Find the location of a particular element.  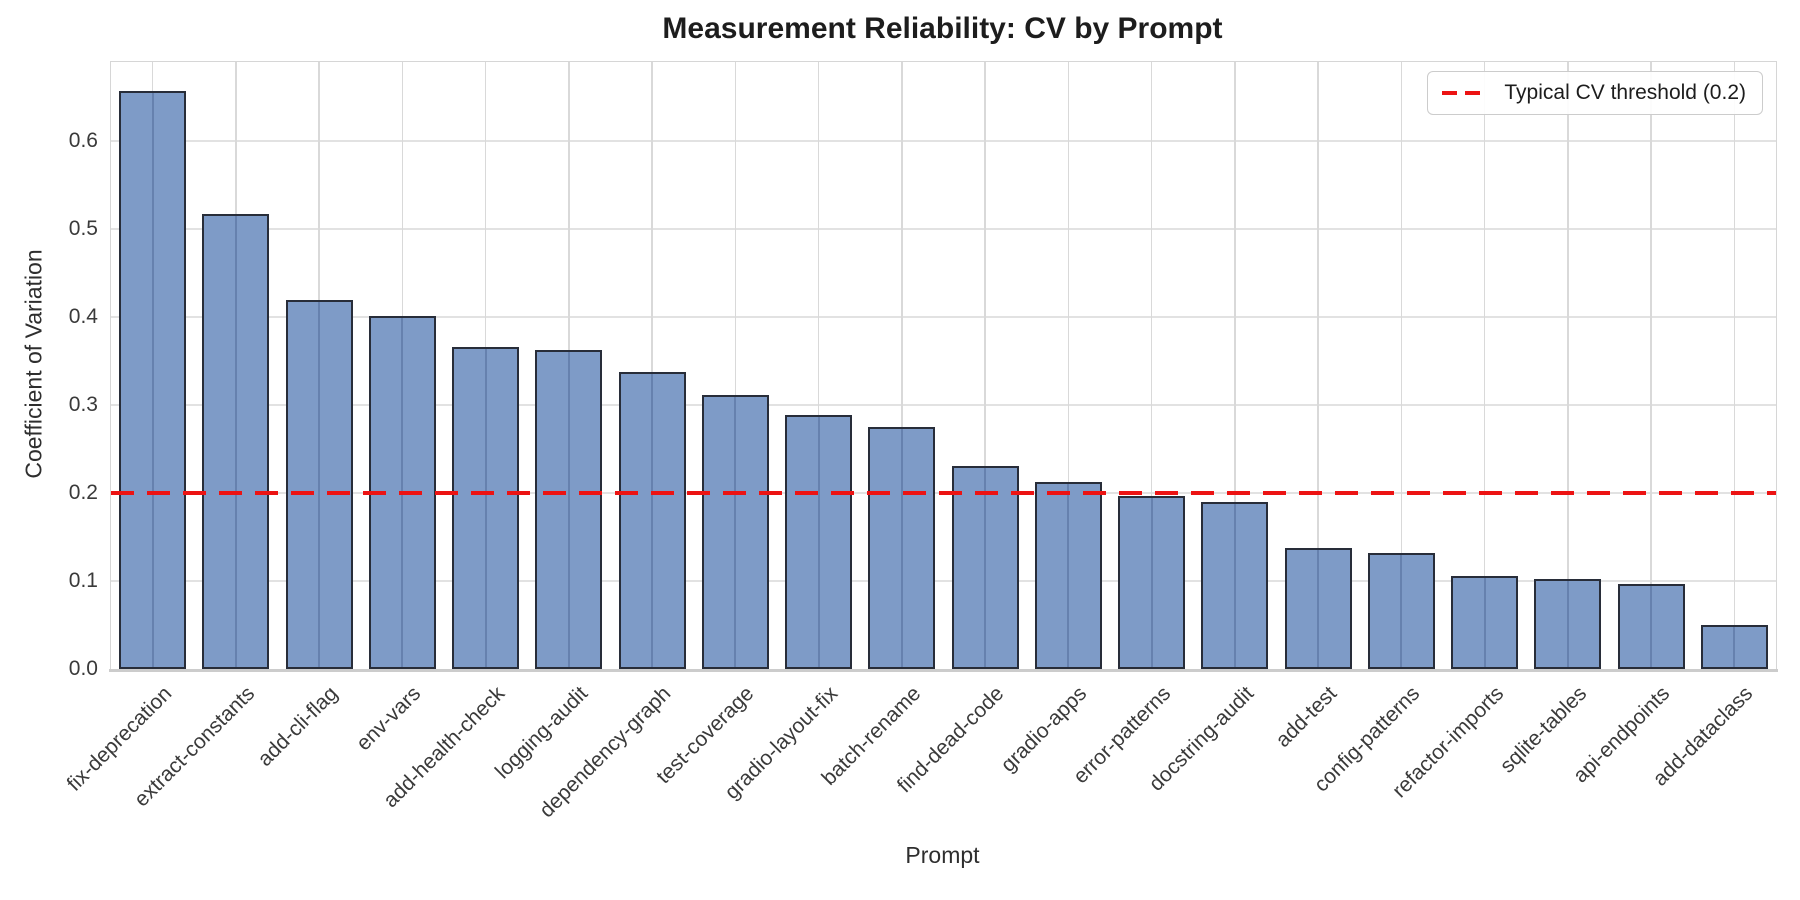

legend-dashed-line-sample is located at coordinates (1465, 93).